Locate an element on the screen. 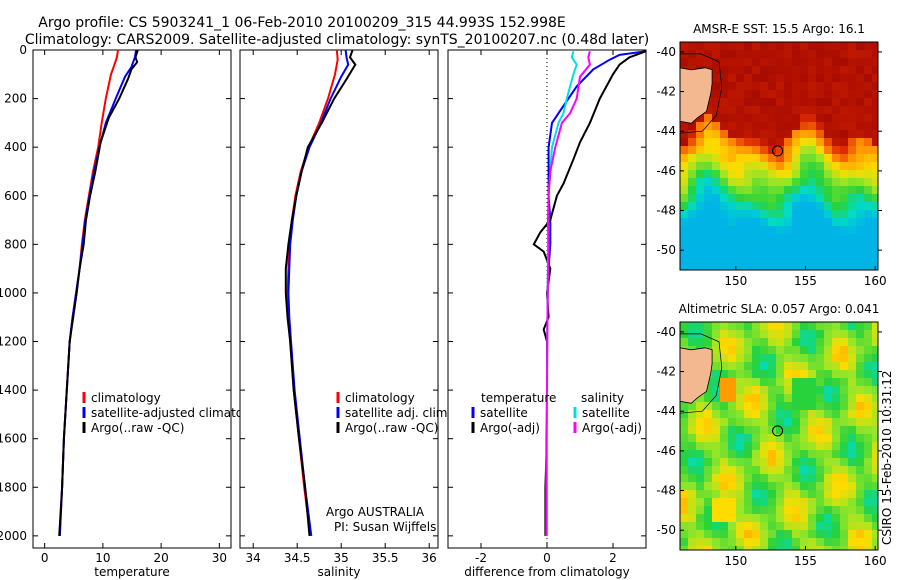 Image resolution: width=900 pixels, height=580 pixels. depth-tick-label: 1600 is located at coordinates (13, 439).